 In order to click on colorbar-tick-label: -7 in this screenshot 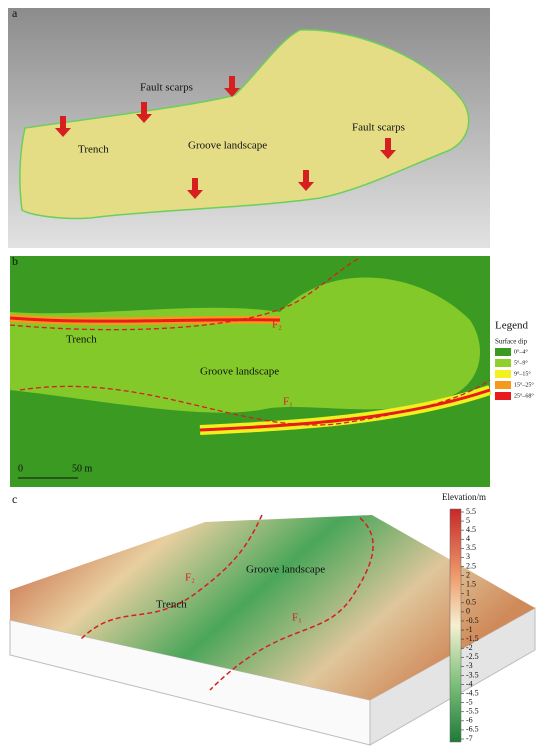, I will do `click(469, 738)`.